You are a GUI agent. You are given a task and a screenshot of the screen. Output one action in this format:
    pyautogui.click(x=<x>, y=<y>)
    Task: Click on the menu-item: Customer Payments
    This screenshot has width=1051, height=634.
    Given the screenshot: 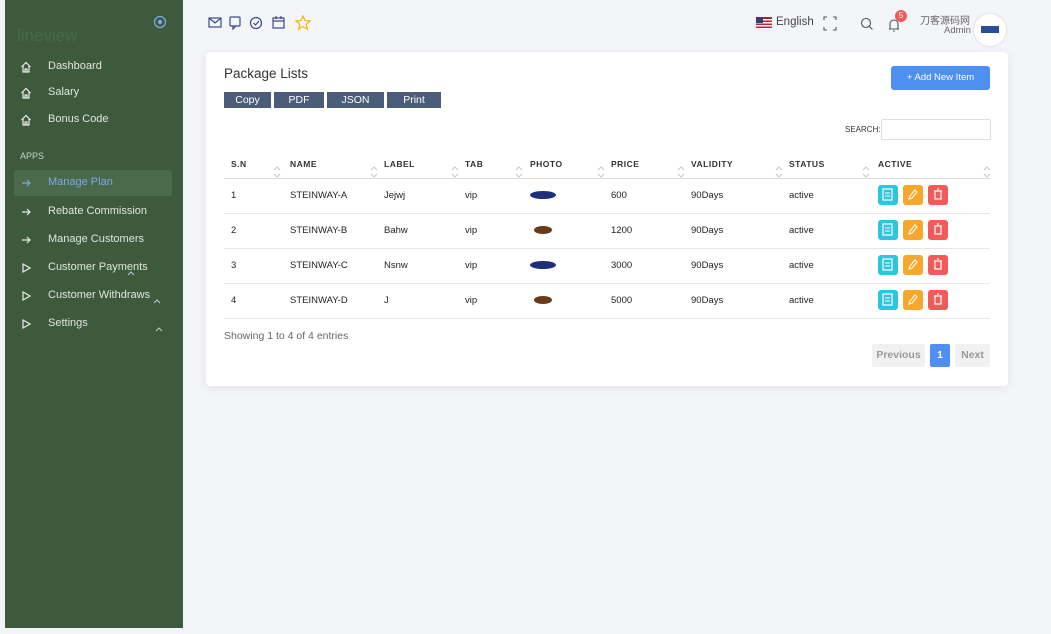 What is the action you would take?
    pyautogui.click(x=98, y=267)
    